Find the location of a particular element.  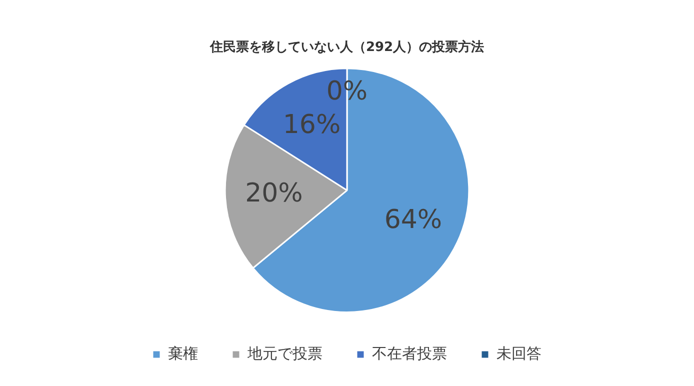

legend-label: 未回答 is located at coordinates (519, 353).